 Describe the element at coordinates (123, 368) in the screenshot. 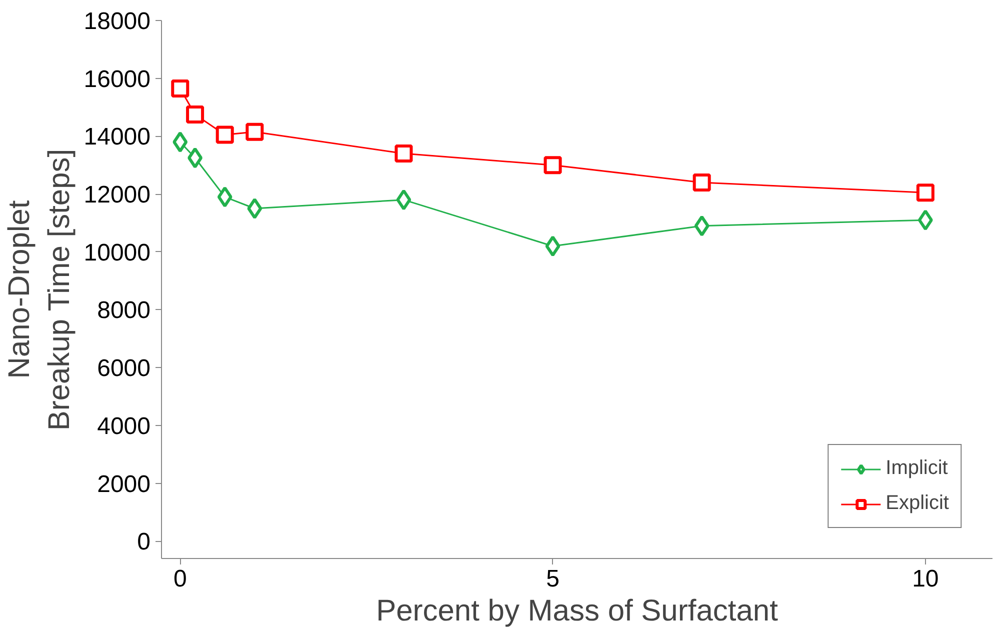

I see `y-tick-label: 6000` at that location.